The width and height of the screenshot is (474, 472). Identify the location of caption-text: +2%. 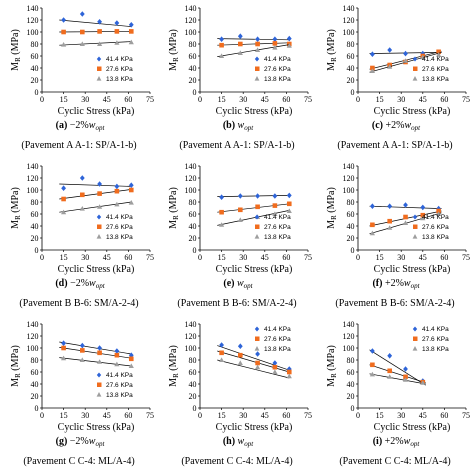
(392, 283).